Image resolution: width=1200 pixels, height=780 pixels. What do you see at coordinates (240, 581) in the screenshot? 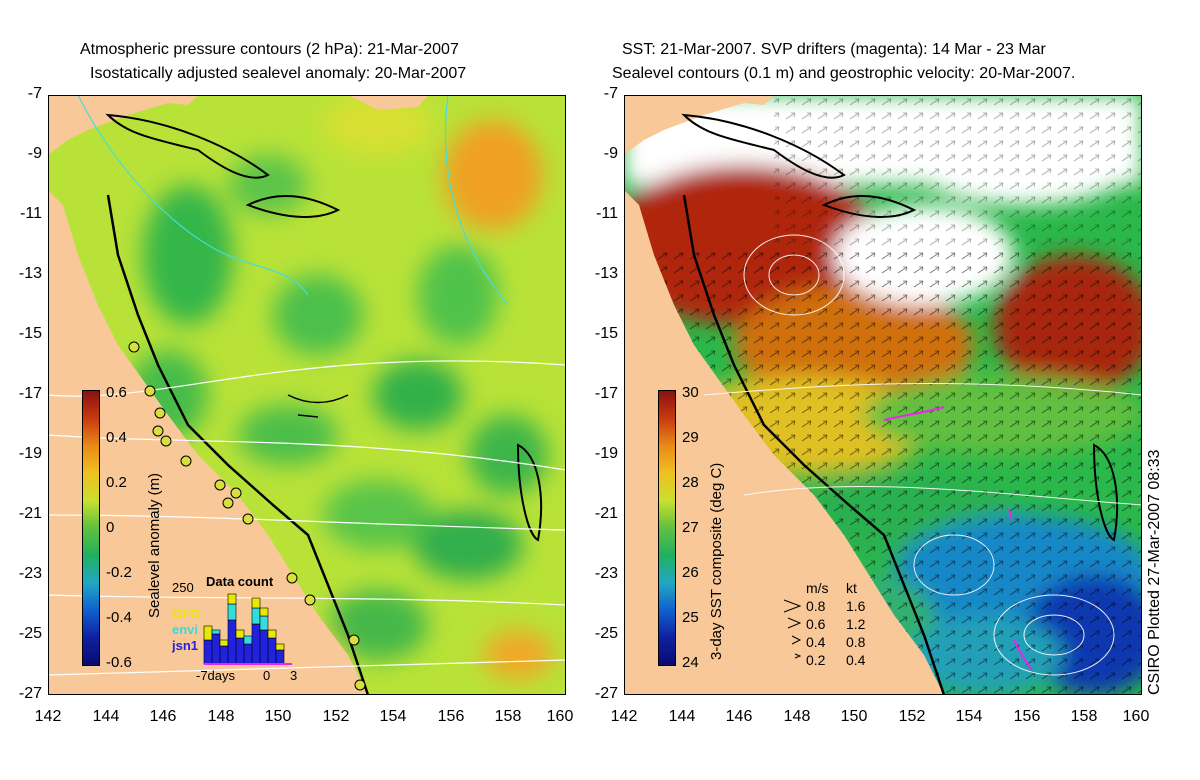
I see `data-count-title: Data count` at bounding box center [240, 581].